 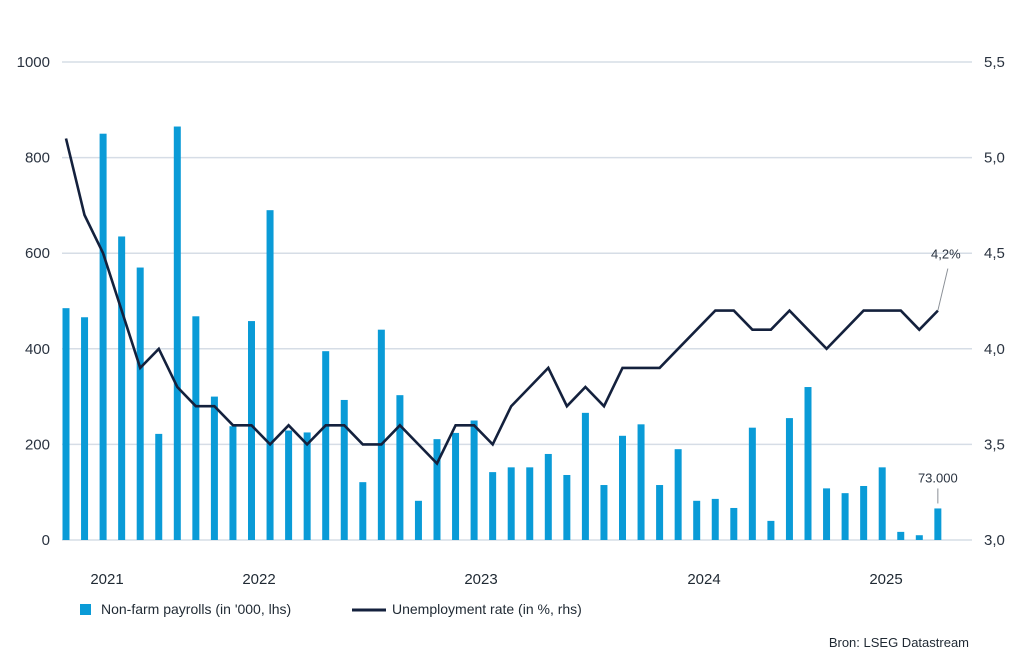 I want to click on left-tick-label: 1000, so click(x=33, y=62).